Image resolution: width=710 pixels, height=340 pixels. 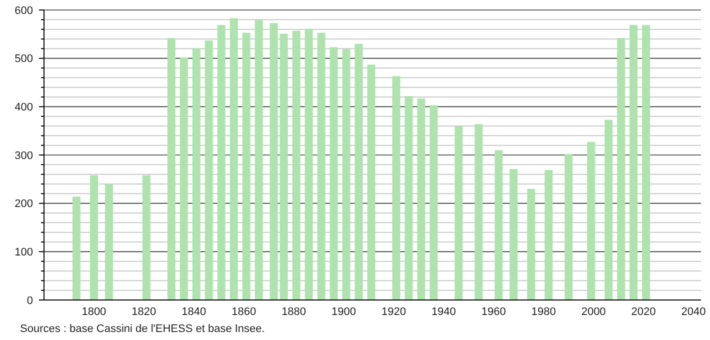 What do you see at coordinates (23, 252) in the screenshot?
I see `y-tick-label: 100` at bounding box center [23, 252].